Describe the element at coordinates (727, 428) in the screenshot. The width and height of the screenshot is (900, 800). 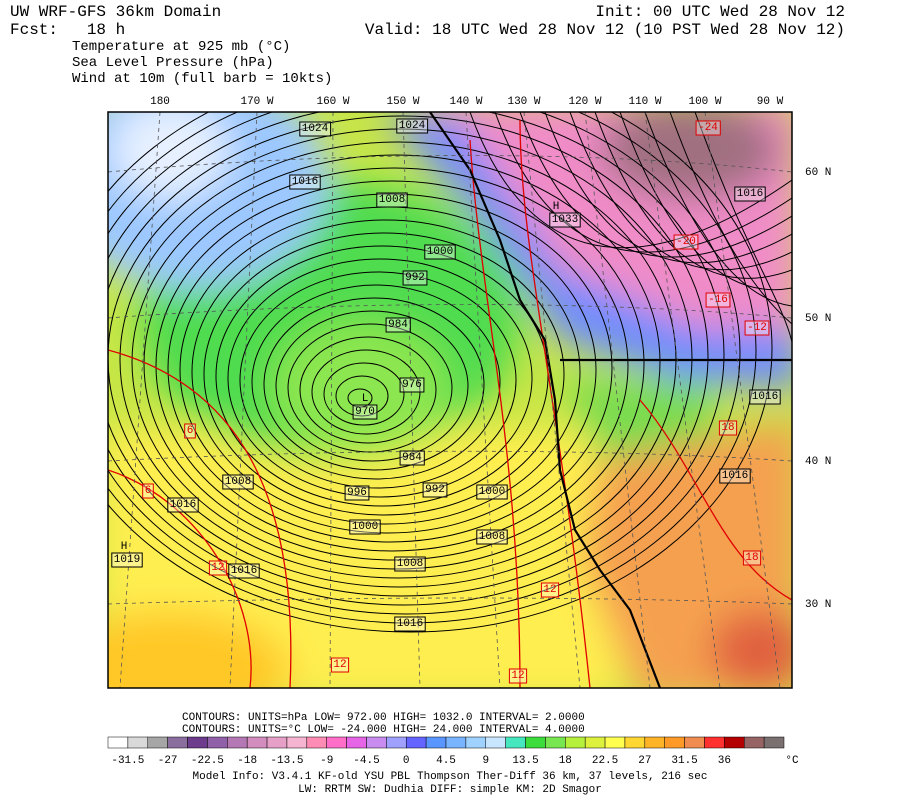
I see `temperature-label: 18` at that location.